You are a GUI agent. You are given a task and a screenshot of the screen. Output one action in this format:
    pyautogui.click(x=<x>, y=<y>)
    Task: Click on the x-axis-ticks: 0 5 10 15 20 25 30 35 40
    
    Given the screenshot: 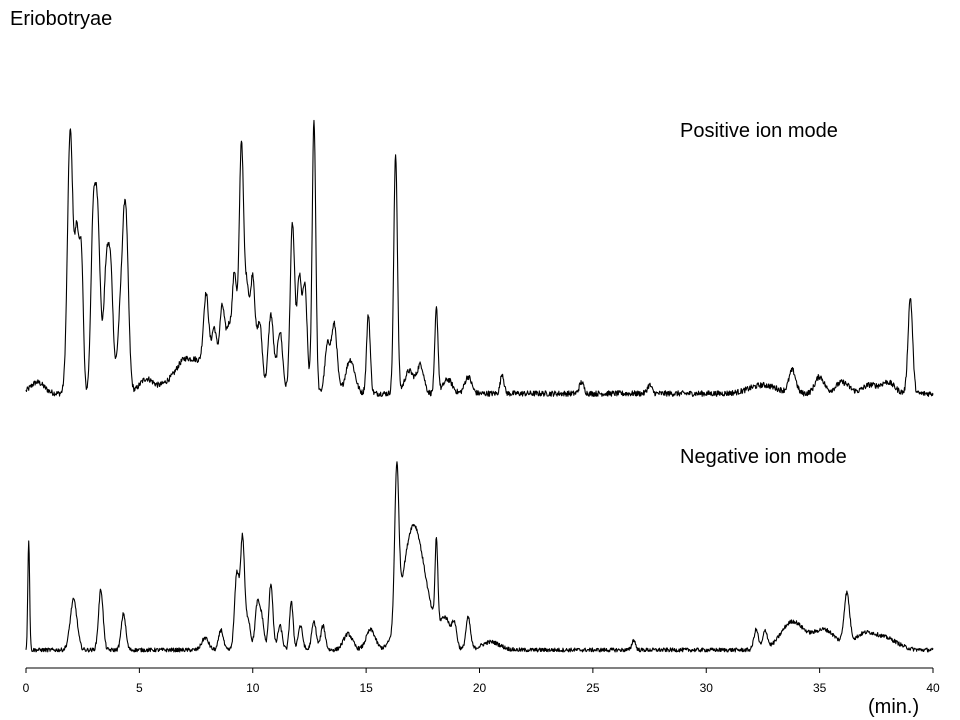 What is the action you would take?
    pyautogui.click(x=481, y=681)
    